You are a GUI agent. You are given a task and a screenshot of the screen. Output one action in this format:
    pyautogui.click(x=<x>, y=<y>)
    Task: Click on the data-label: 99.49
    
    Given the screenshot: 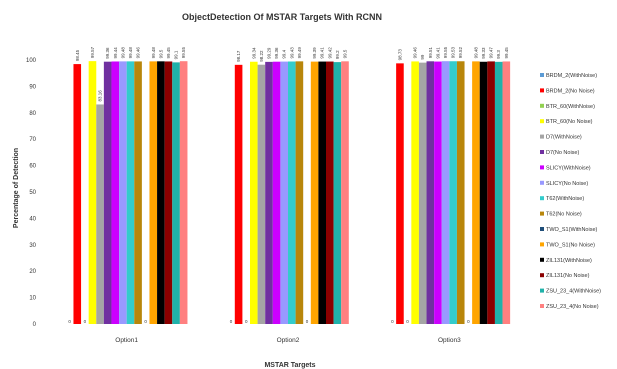 What is the action you would take?
    pyautogui.click(x=299, y=53)
    